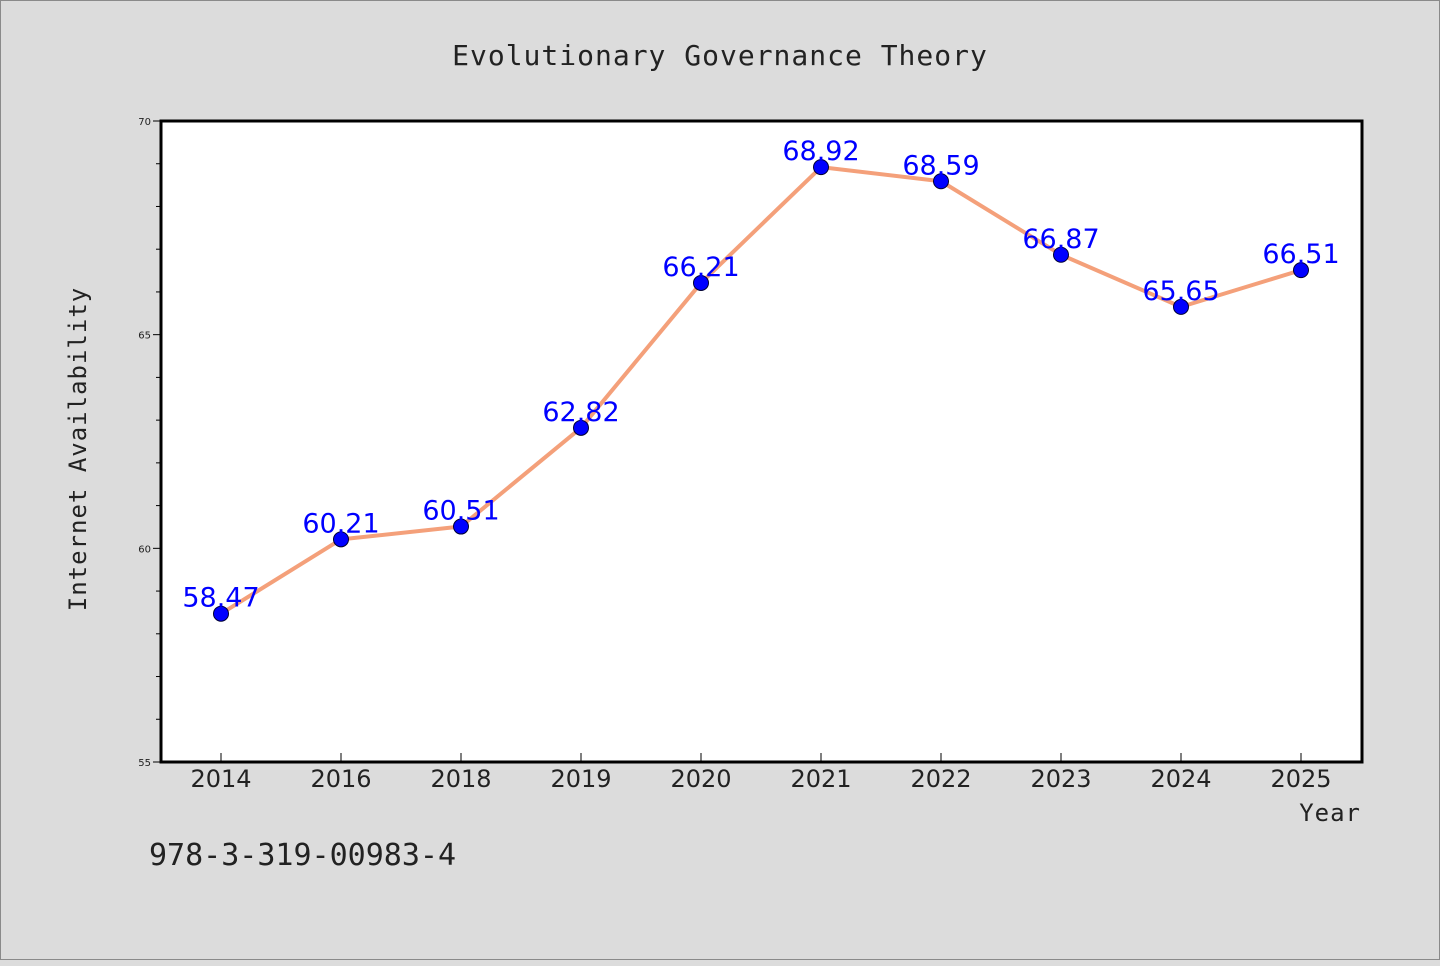 The height and width of the screenshot is (966, 1440). I want to click on data-label: 58.47, so click(220, 598).